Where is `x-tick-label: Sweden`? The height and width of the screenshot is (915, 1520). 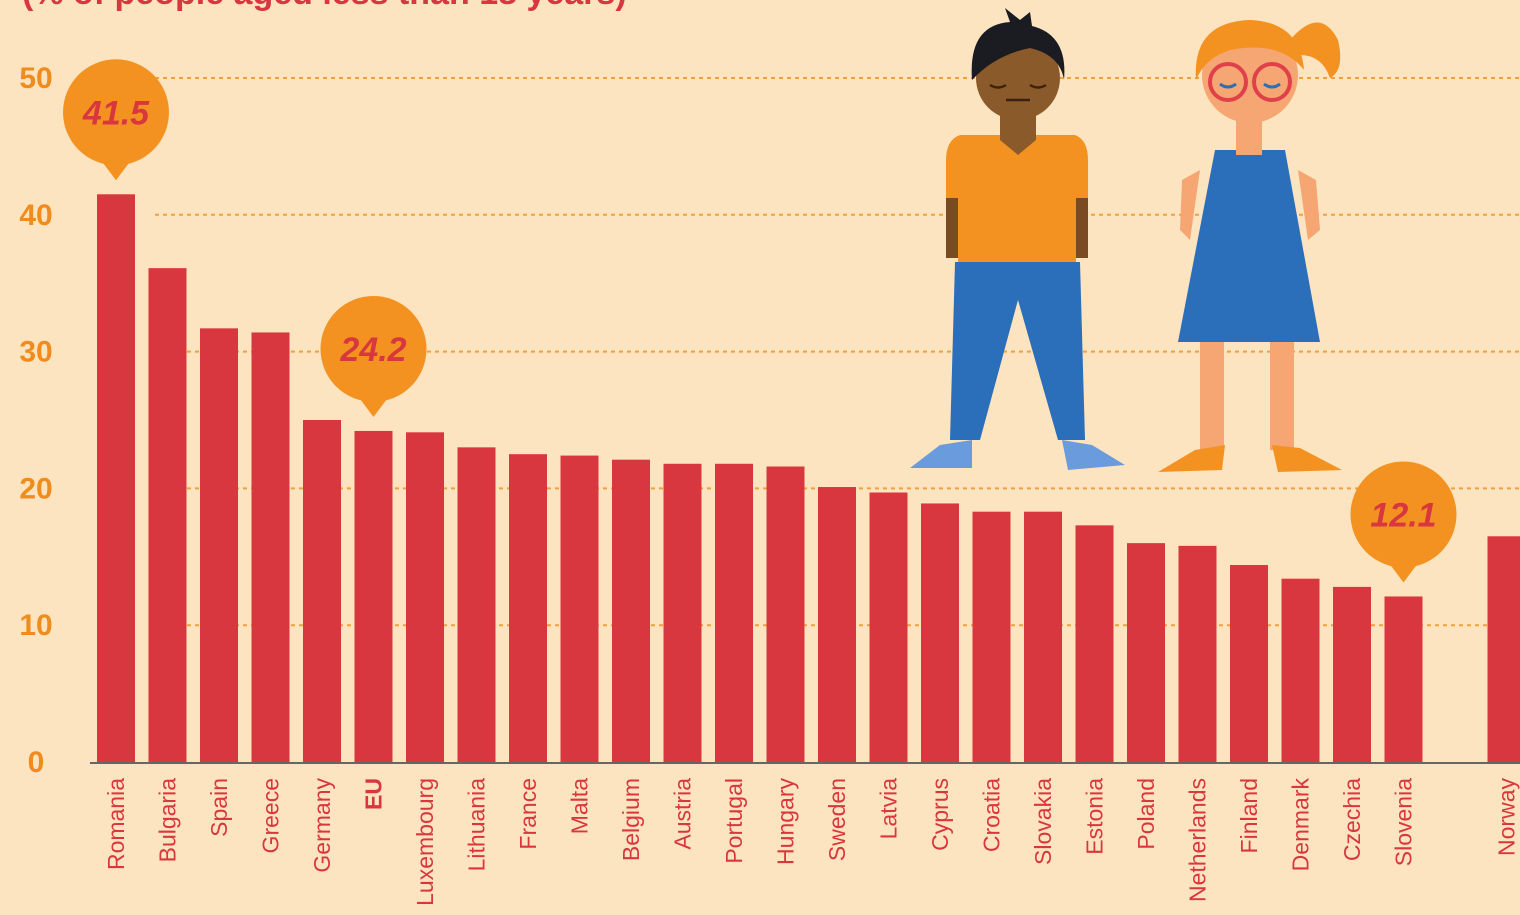
x-tick-label: Sweden is located at coordinates (837, 819).